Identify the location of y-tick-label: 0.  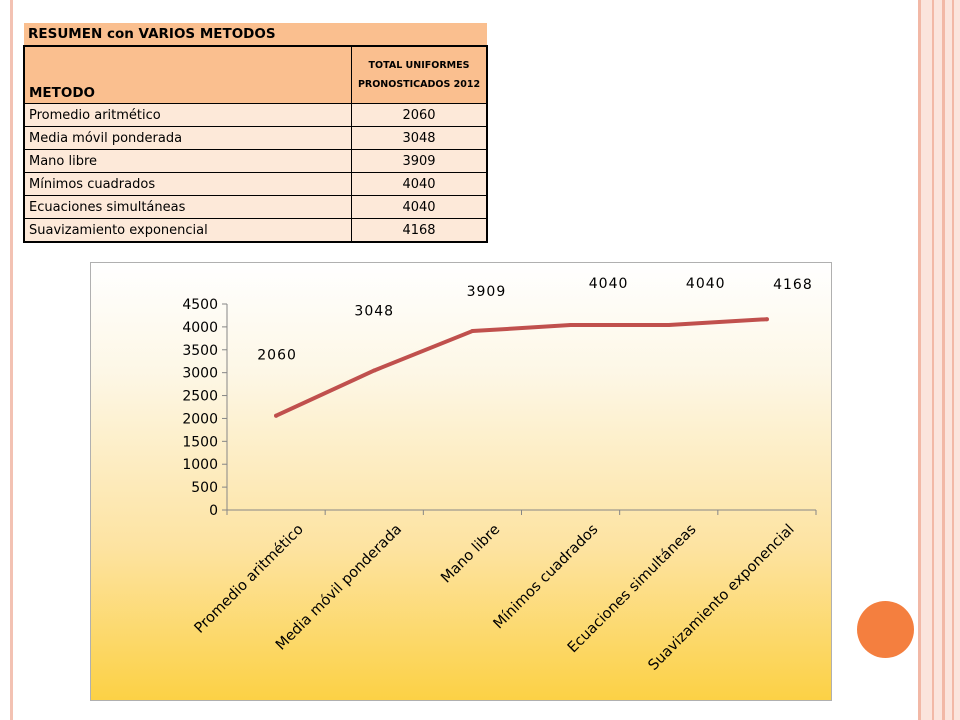
(213, 511).